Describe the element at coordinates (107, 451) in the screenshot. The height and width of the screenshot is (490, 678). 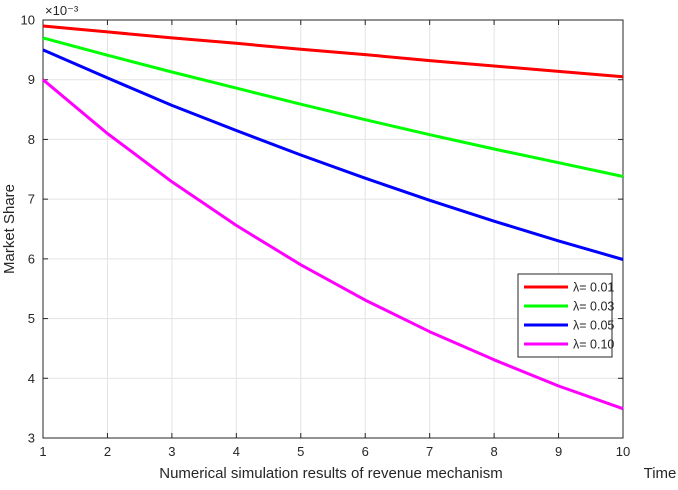
I see `x-tick-label: 2` at that location.